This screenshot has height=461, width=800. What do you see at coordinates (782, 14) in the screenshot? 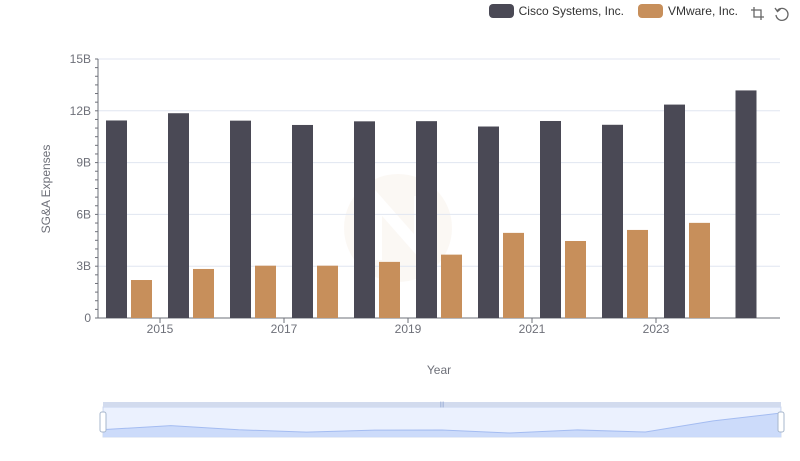
I see `restore-icon` at bounding box center [782, 14].